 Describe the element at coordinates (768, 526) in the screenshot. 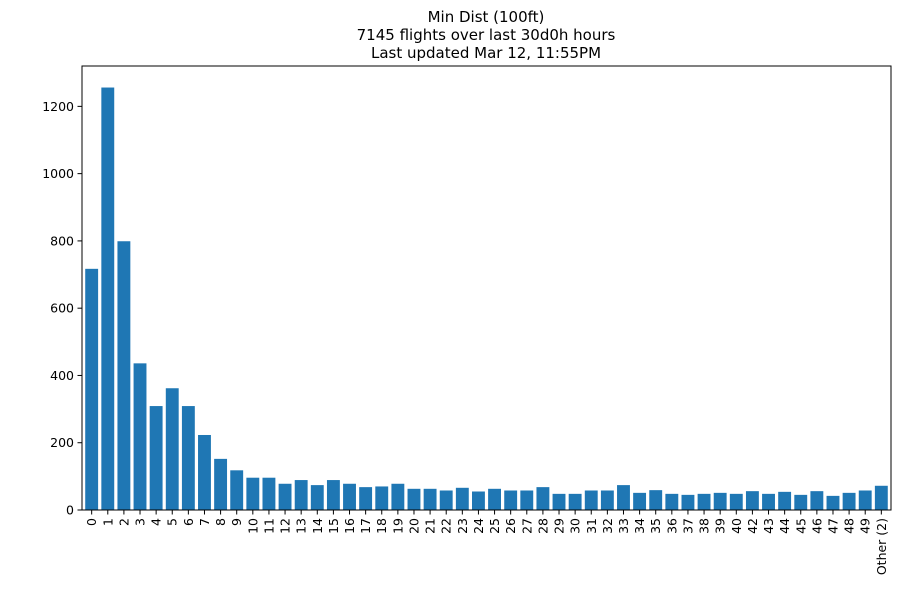

I see `x-tick-label: 43` at that location.